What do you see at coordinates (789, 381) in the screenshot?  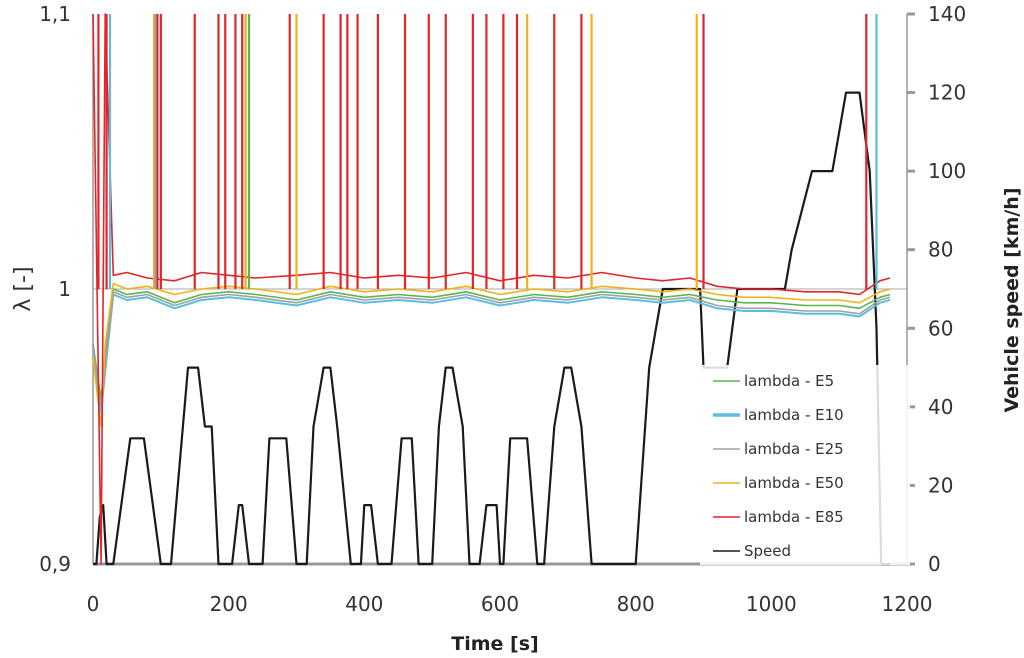 I see `legend-label-lambda-e5: lambda - E5` at bounding box center [789, 381].